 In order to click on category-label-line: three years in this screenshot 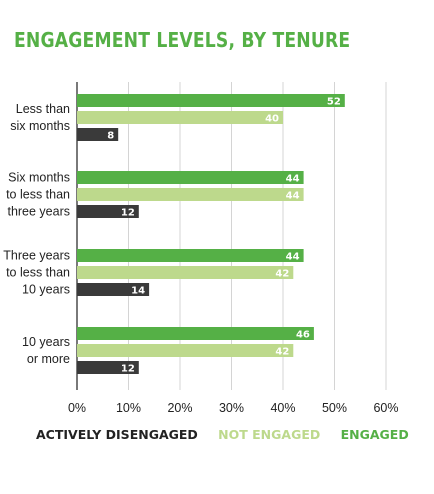, I will do `click(38, 212)`.